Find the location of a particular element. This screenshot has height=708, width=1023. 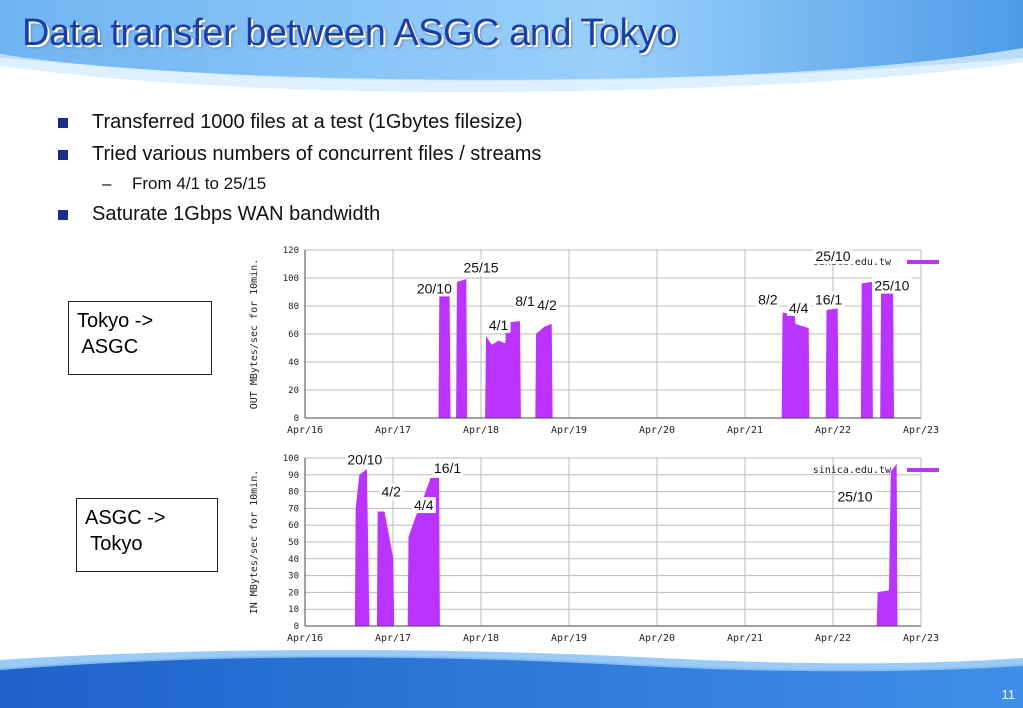

bullet-item: Saturate 1Gbps WAN bandwidth is located at coordinates (299, 216).